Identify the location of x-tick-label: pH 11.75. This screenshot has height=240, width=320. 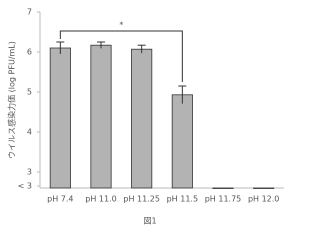
(223, 199).